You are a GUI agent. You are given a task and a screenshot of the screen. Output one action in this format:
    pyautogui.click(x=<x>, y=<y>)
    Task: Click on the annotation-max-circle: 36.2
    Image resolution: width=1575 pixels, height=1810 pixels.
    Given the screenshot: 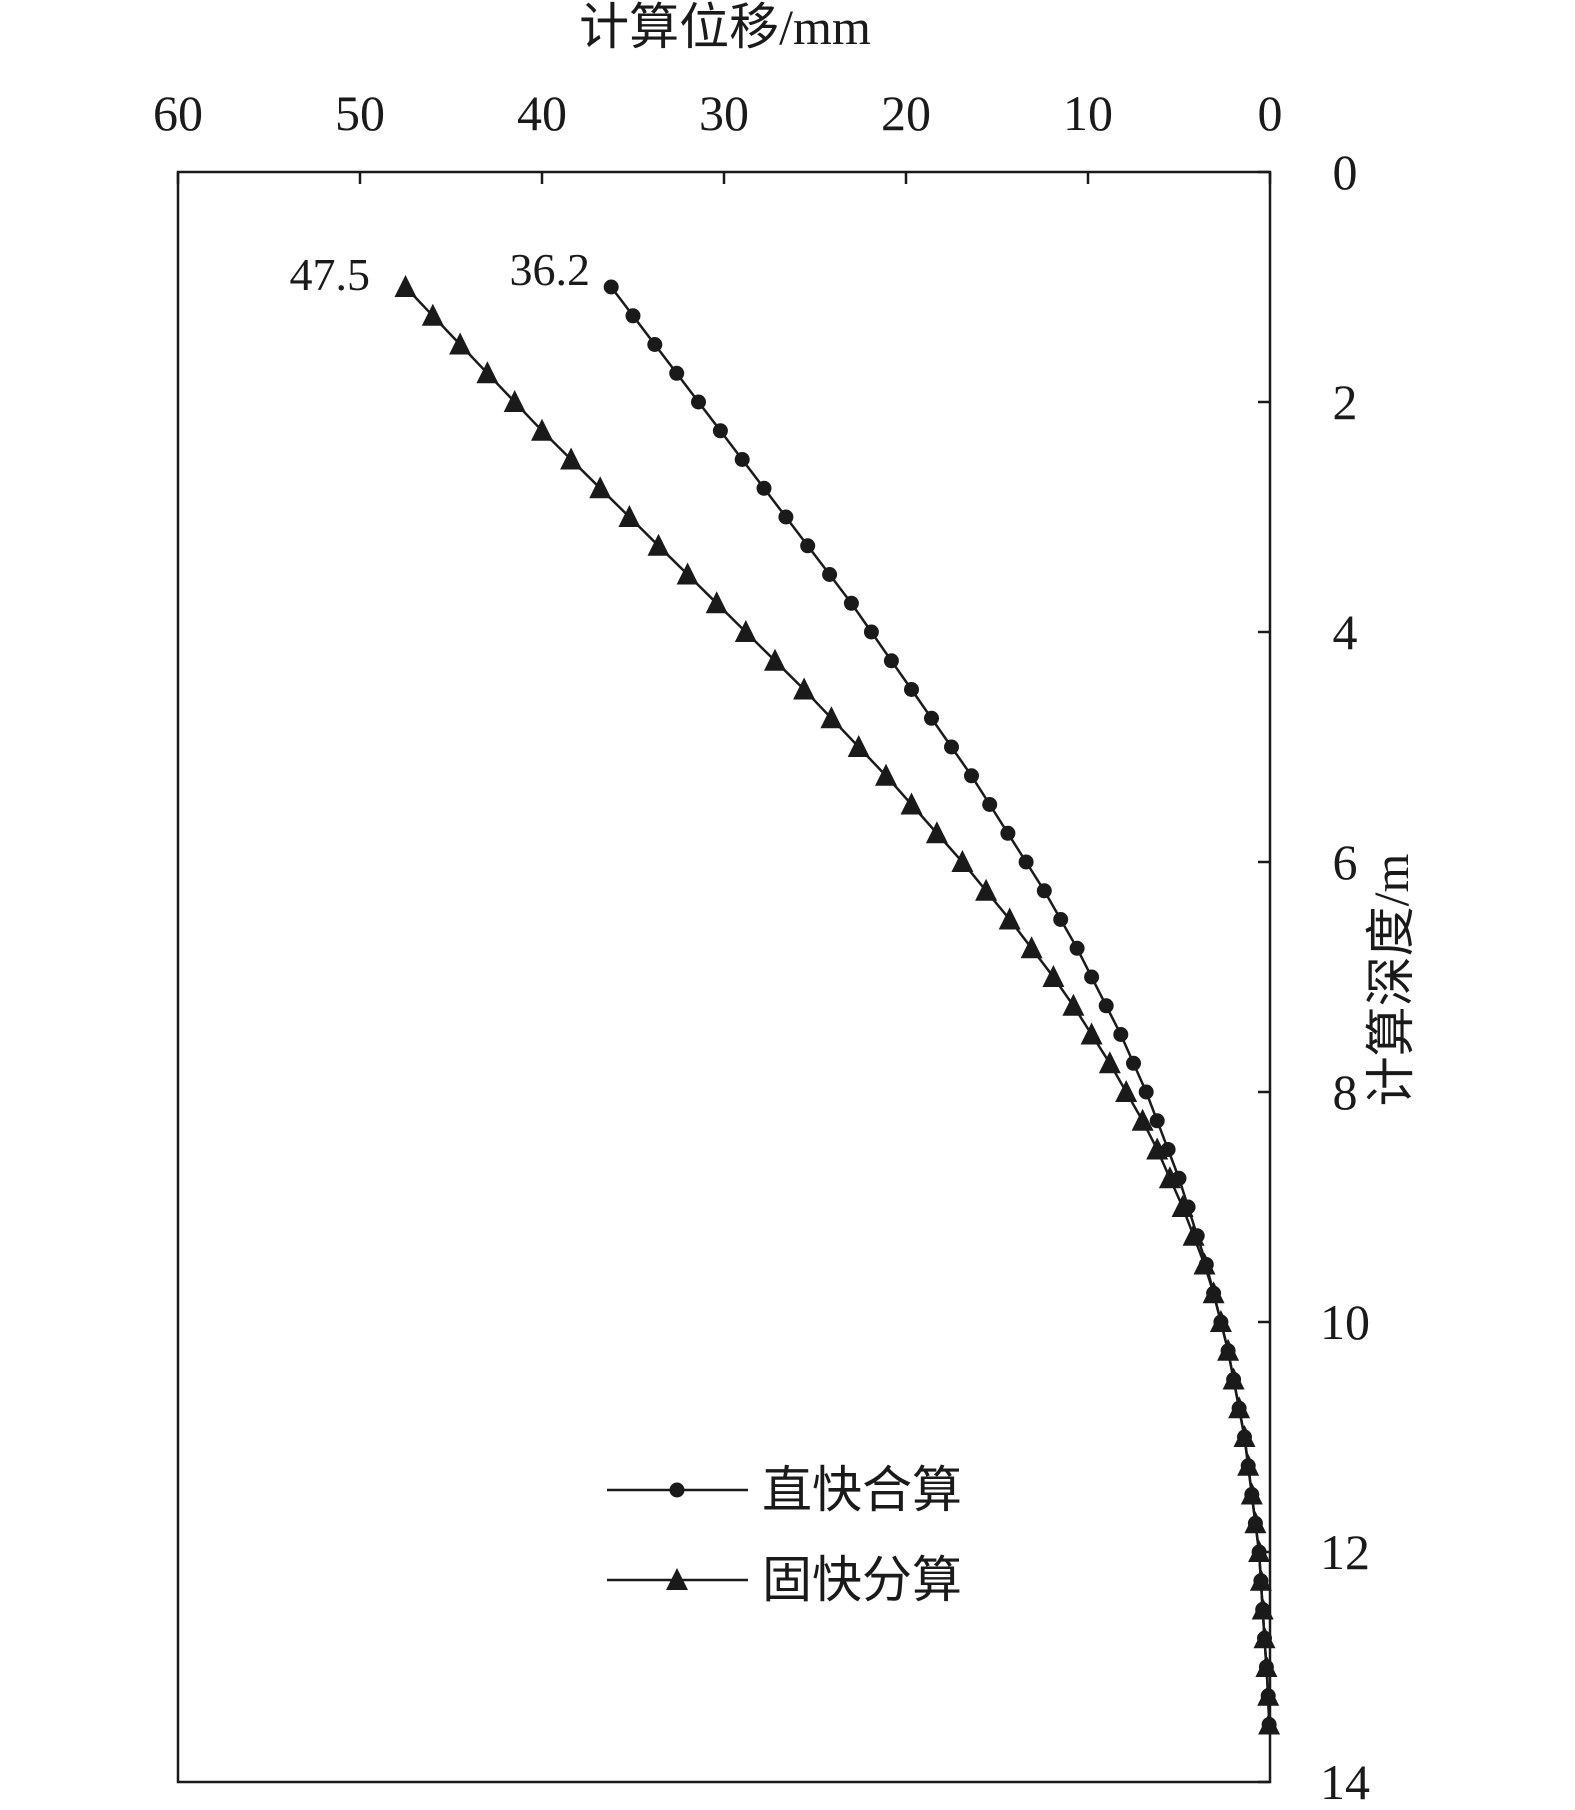 What is the action you would take?
    pyautogui.click(x=550, y=269)
    